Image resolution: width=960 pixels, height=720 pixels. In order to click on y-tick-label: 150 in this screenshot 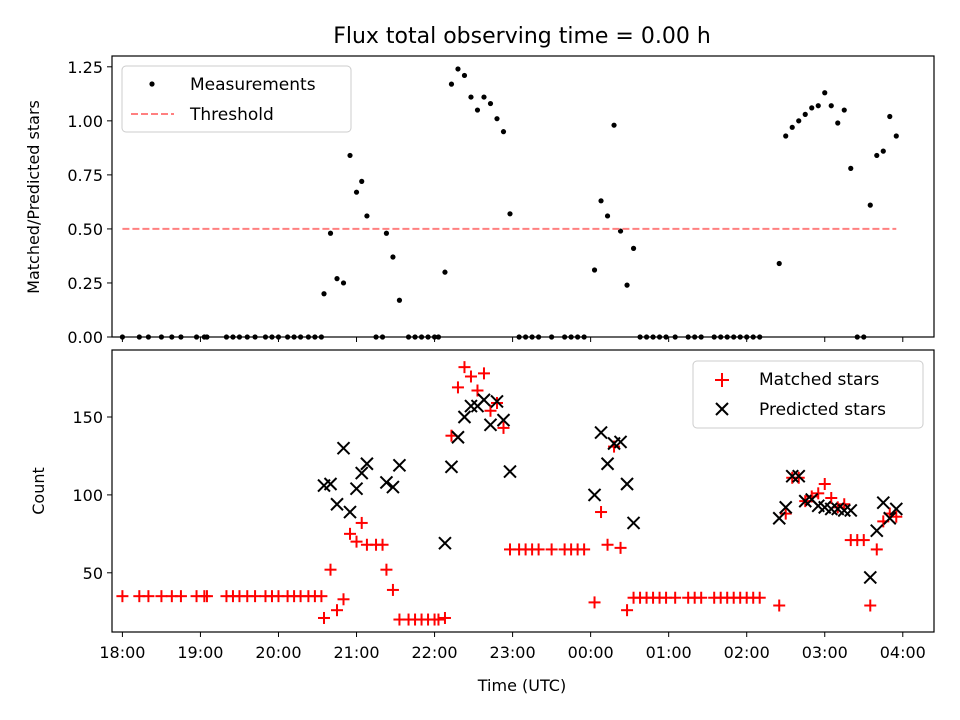, I will do `click(87, 417)`.